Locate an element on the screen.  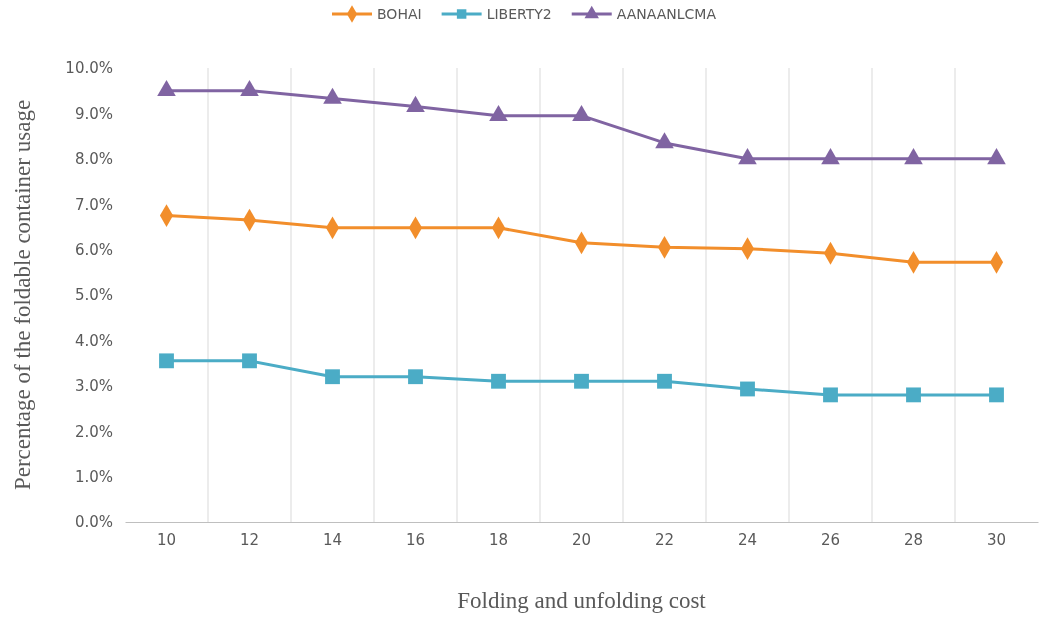
y-tick-label: 9.0% is located at coordinates (93, 113).